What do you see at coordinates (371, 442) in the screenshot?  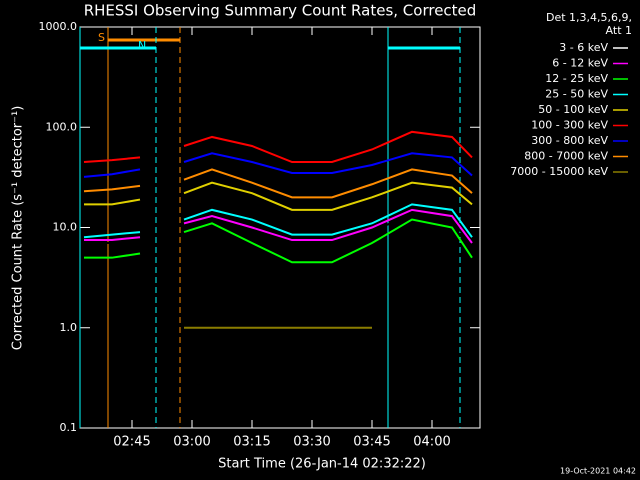 I see `x-tick-label: 03:45` at bounding box center [371, 442].